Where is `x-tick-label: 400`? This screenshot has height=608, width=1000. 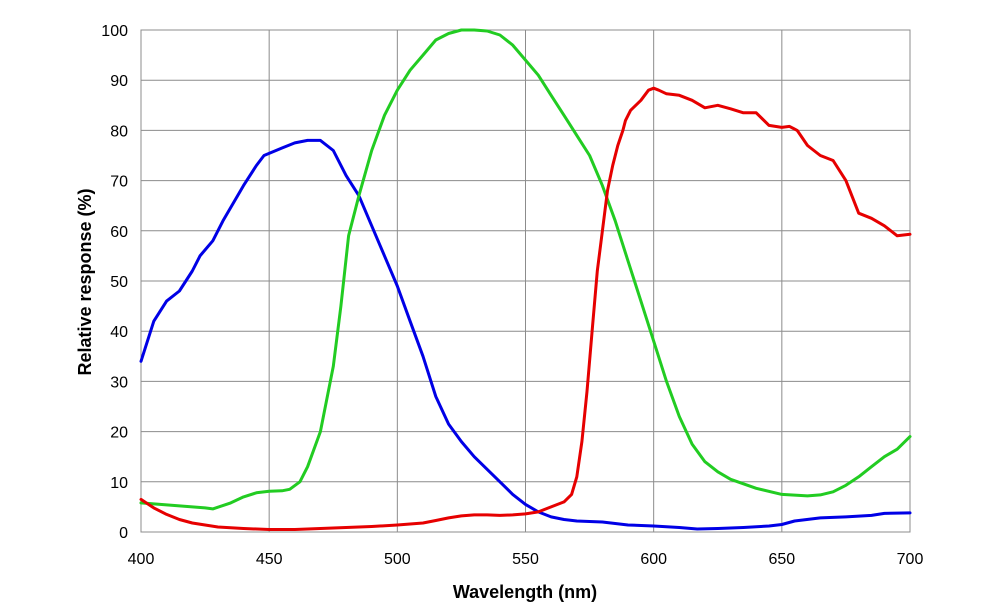
x-tick-label: 400 is located at coordinates (141, 559).